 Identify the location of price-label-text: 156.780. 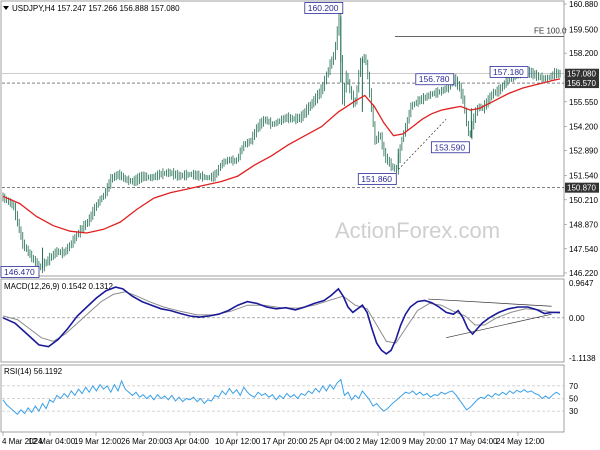
(434, 79).